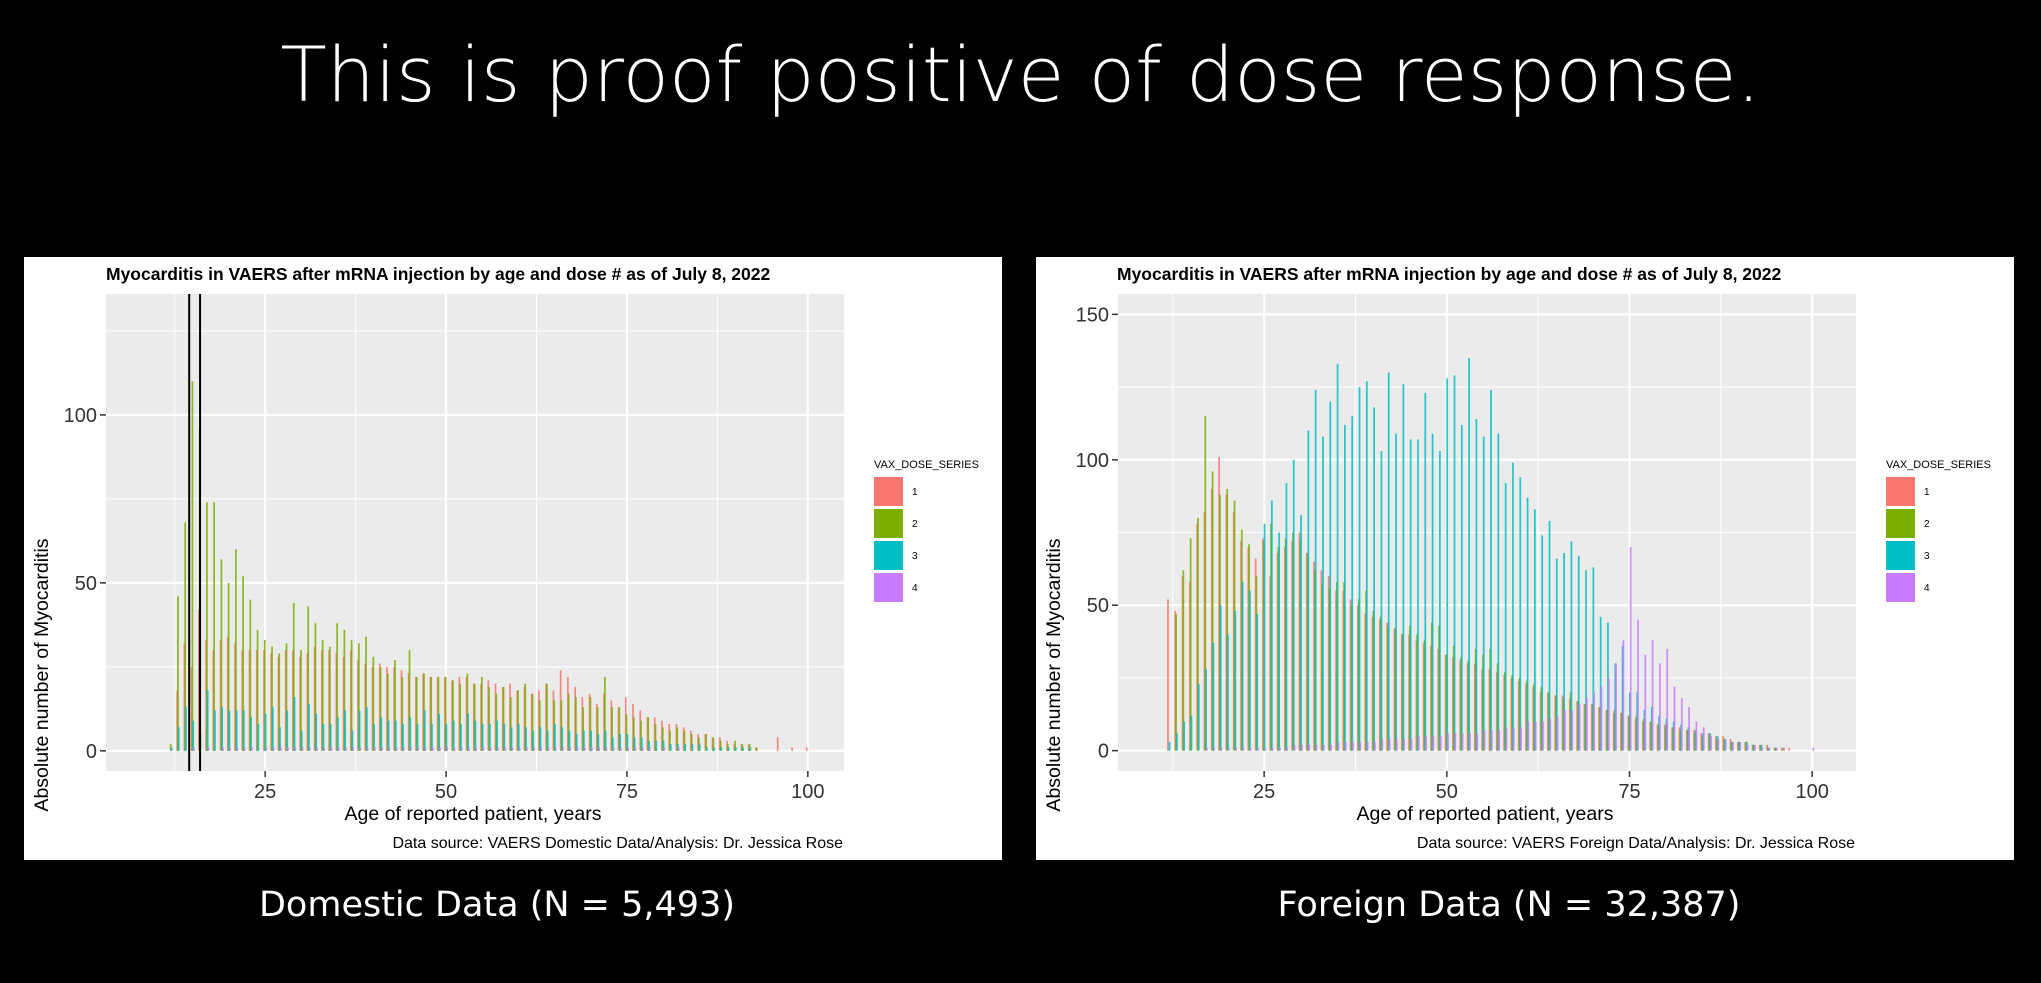  Describe the element at coordinates (1509, 905) in the screenshot. I see `foreign-caption: Foreign Data (N = 32,387)` at that location.